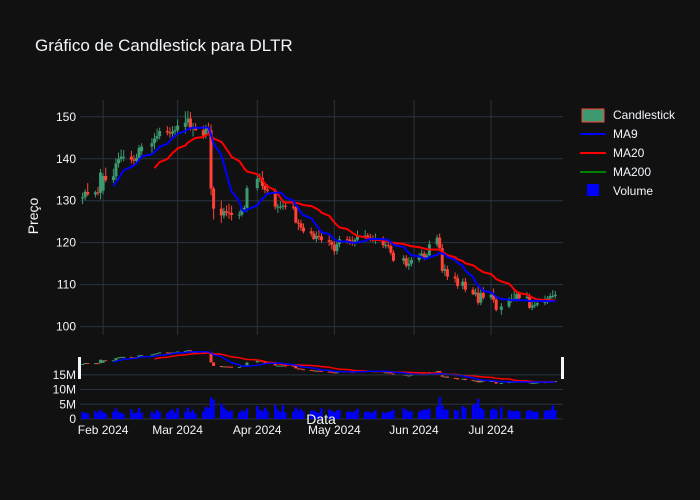  What do you see at coordinates (593, 115) in the screenshot?
I see `legend-candlestick-swatch` at bounding box center [593, 115].